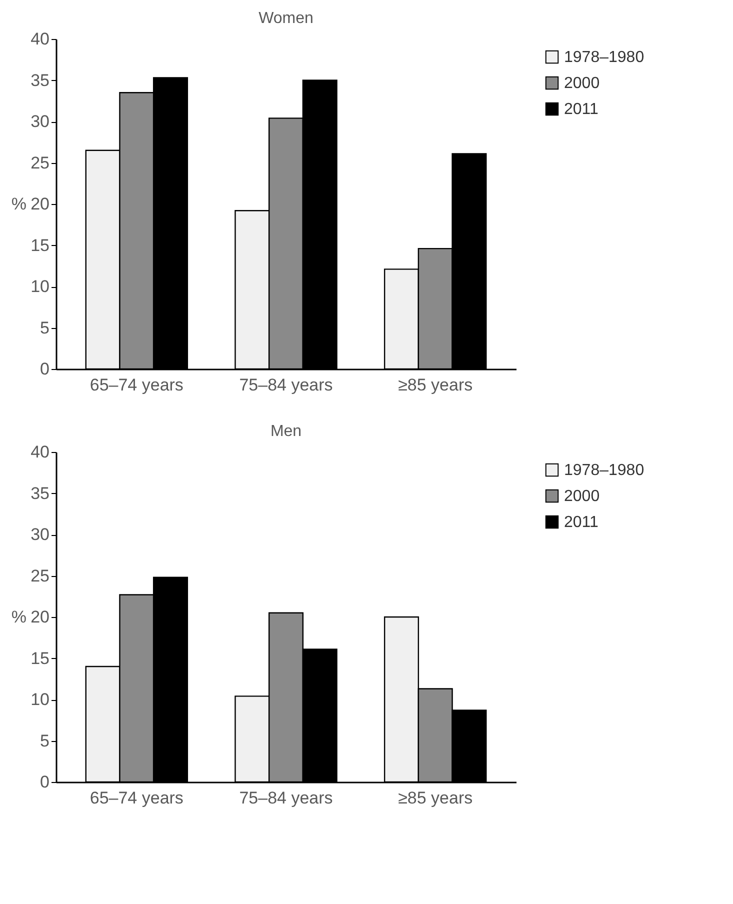  What do you see at coordinates (286, 431) in the screenshot?
I see `chart-title: Men` at bounding box center [286, 431].